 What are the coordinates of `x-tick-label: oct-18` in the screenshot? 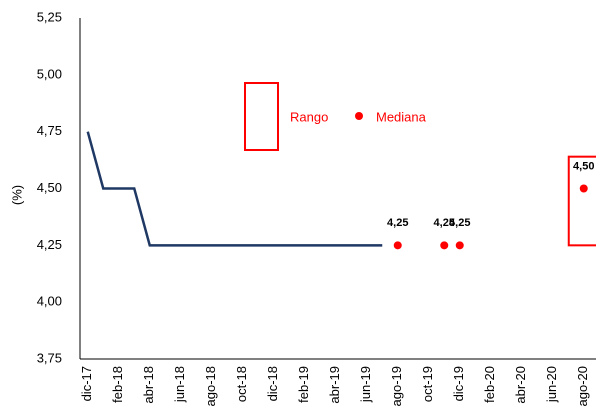 It's located at (241, 384).